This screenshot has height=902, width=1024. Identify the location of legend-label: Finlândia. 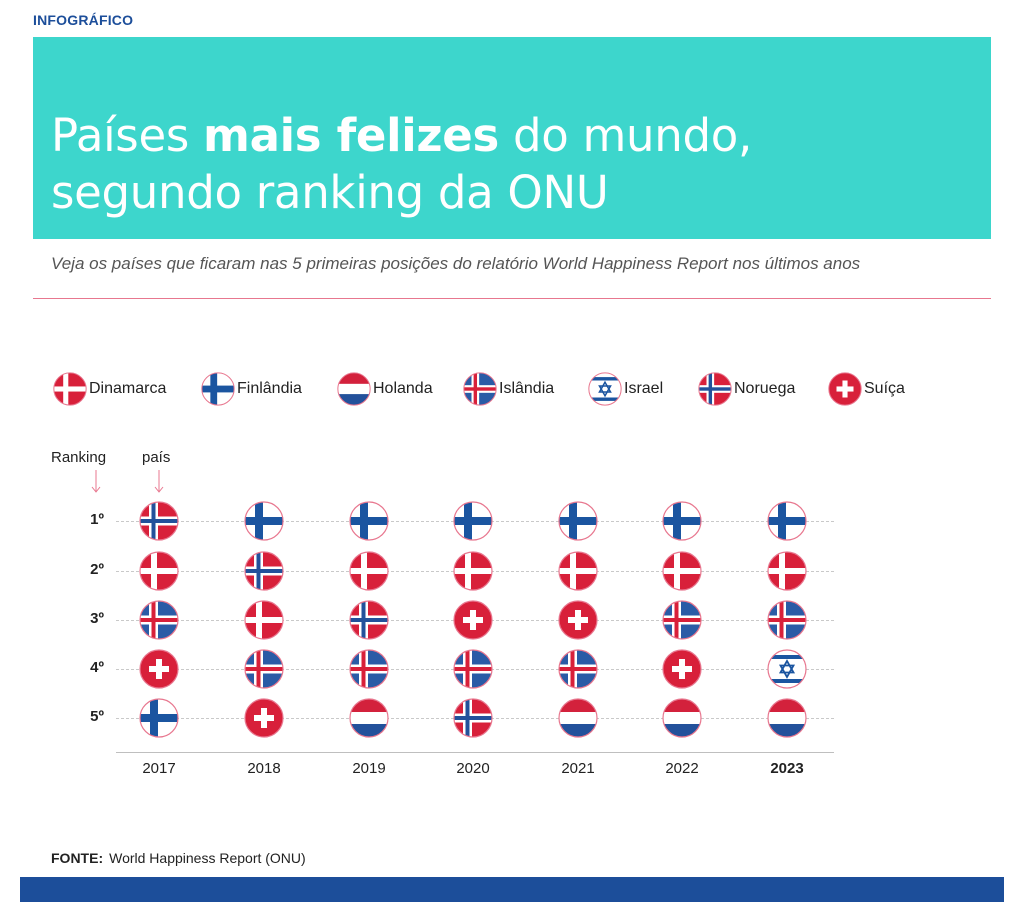
(269, 388).